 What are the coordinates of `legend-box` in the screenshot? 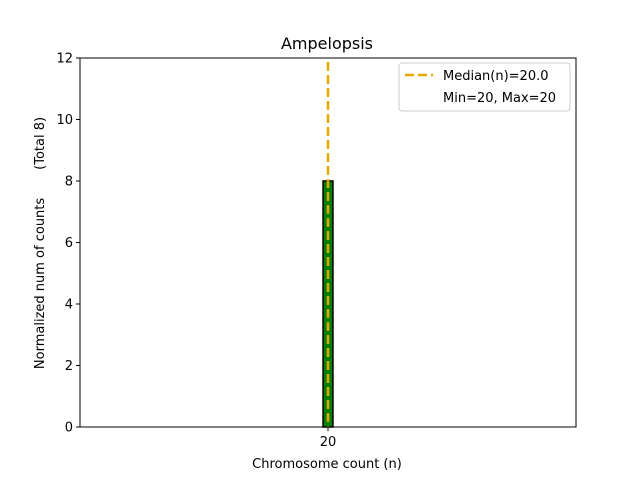 It's located at (484, 87).